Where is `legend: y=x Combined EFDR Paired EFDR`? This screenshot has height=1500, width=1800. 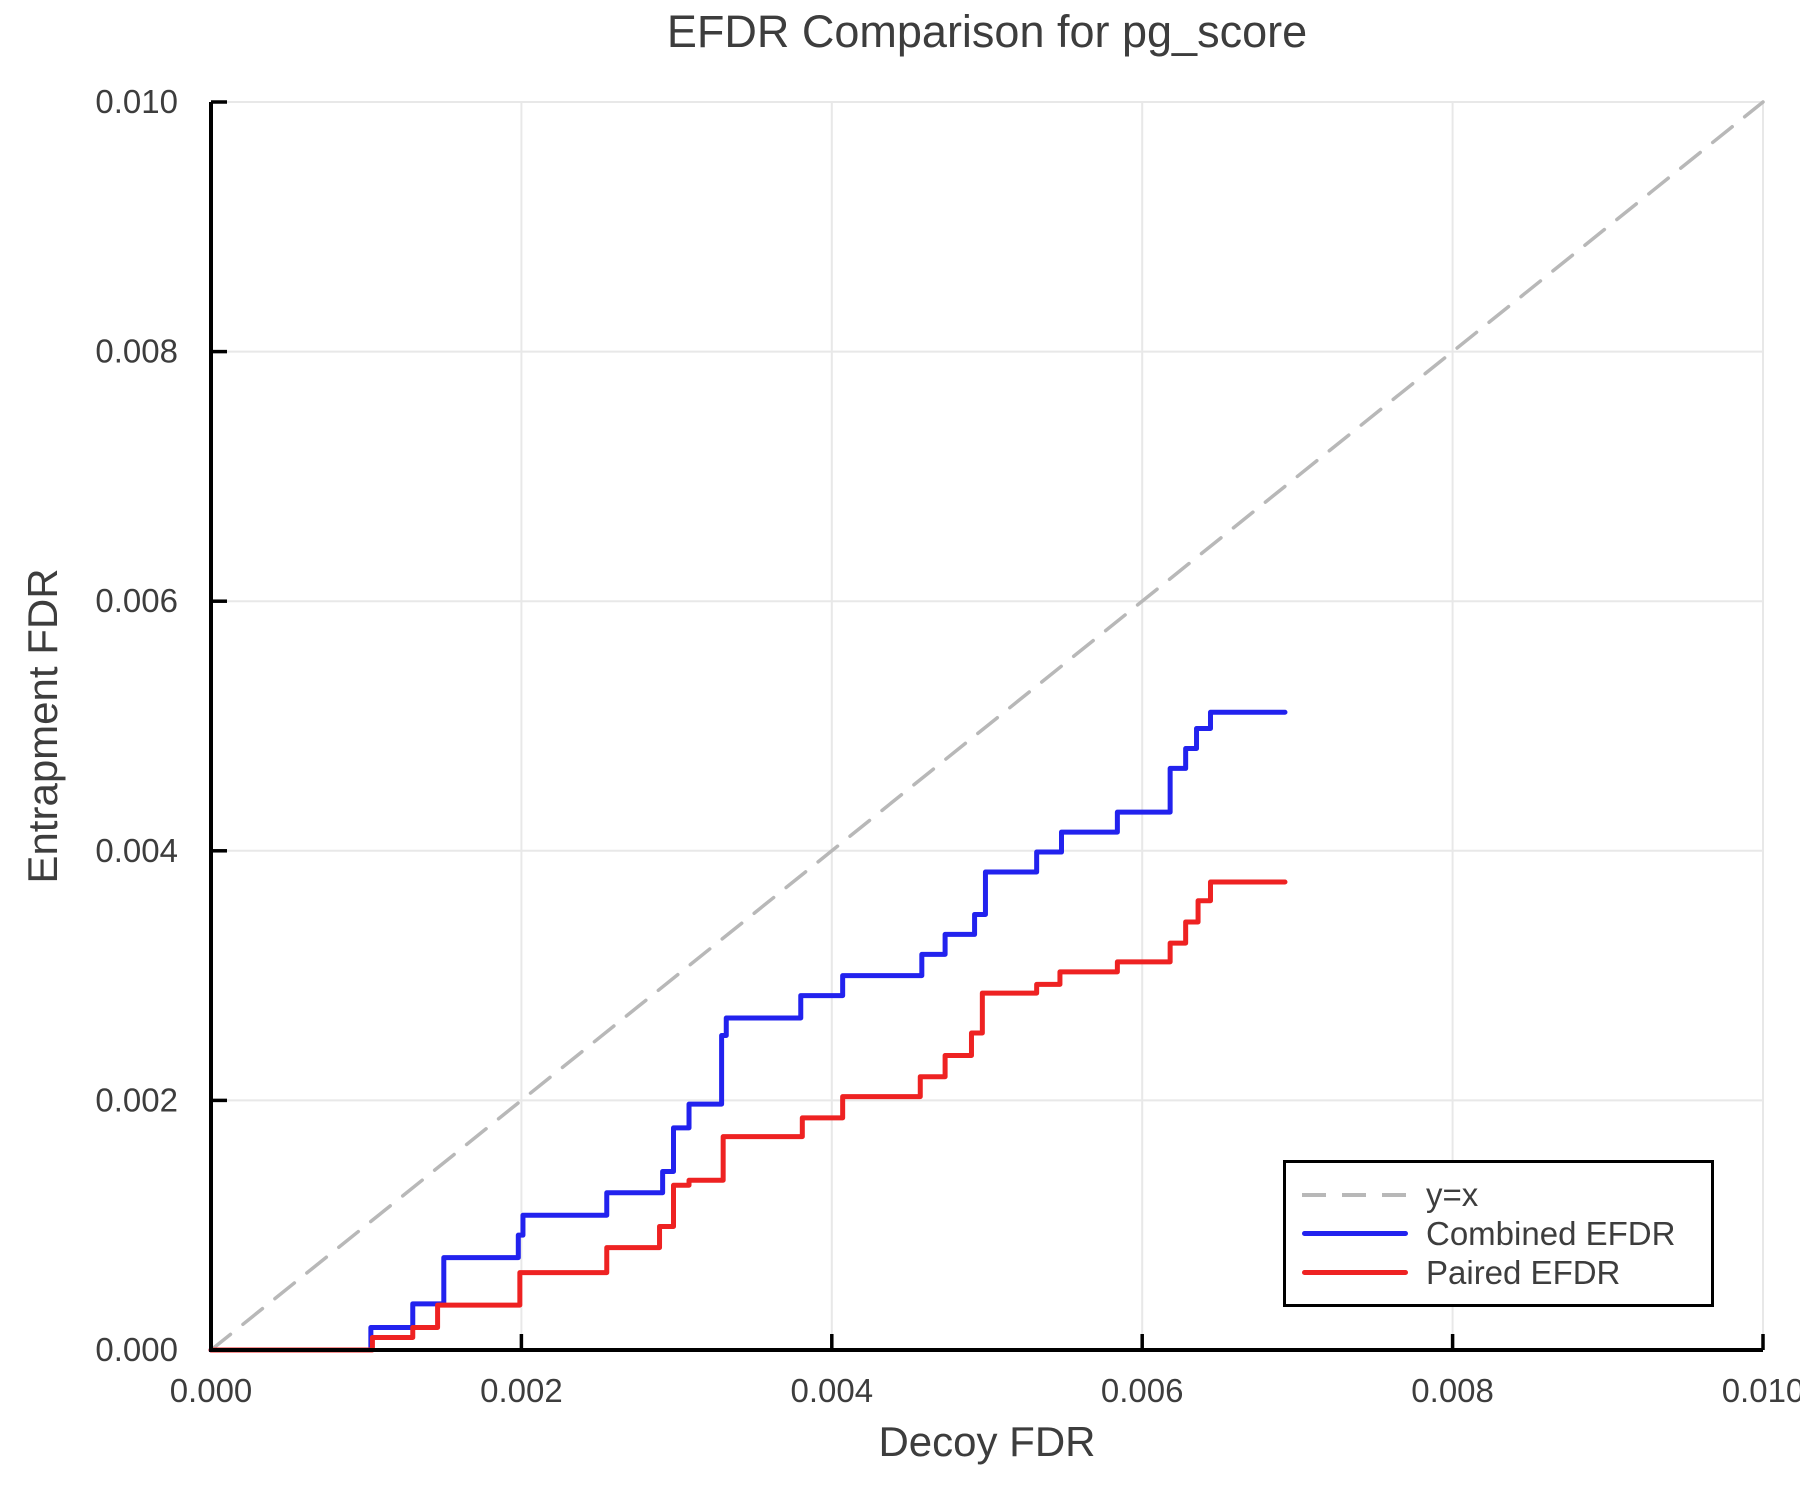 legend: y=x Combined EFDR Paired EFDR is located at coordinates (1498, 1233).